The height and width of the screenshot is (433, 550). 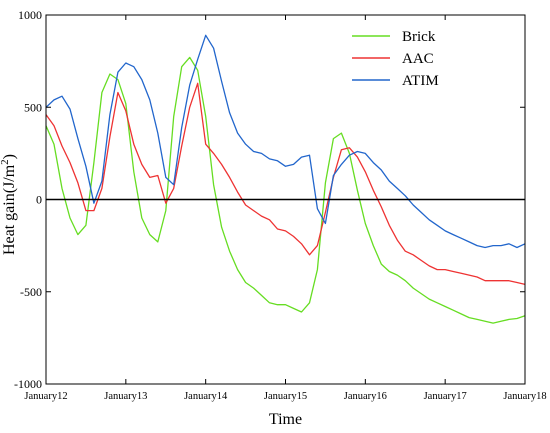 I want to click on legend-label-aac: AAC, so click(x=418, y=59).